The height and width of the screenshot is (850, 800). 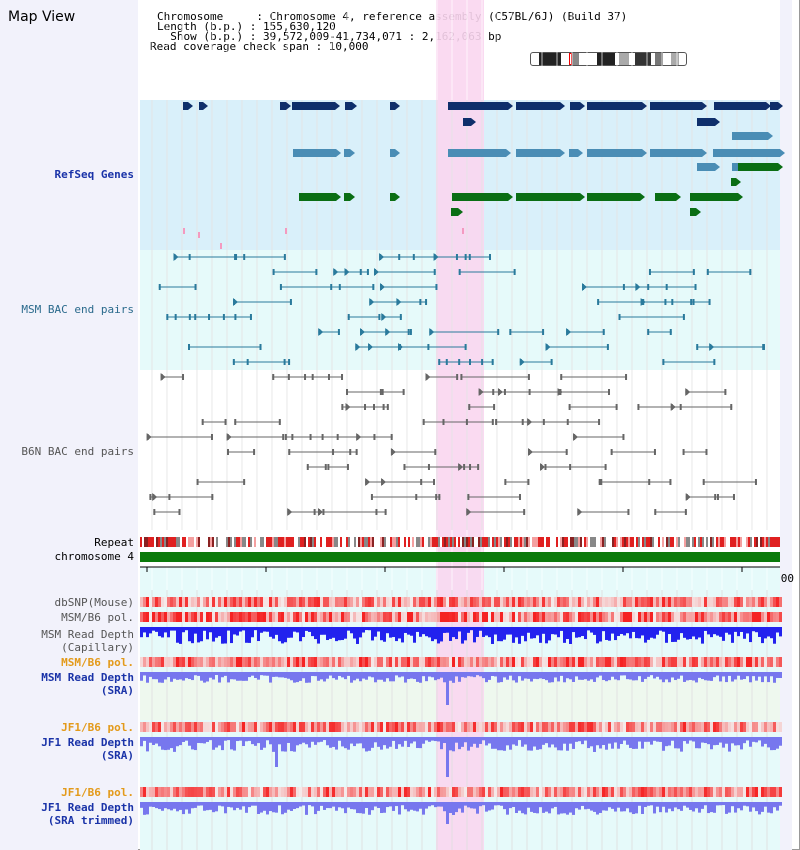 What do you see at coordinates (94, 602) in the screenshot?
I see `dbsnp-label: dbSNP(Mouse)` at bounding box center [94, 602].